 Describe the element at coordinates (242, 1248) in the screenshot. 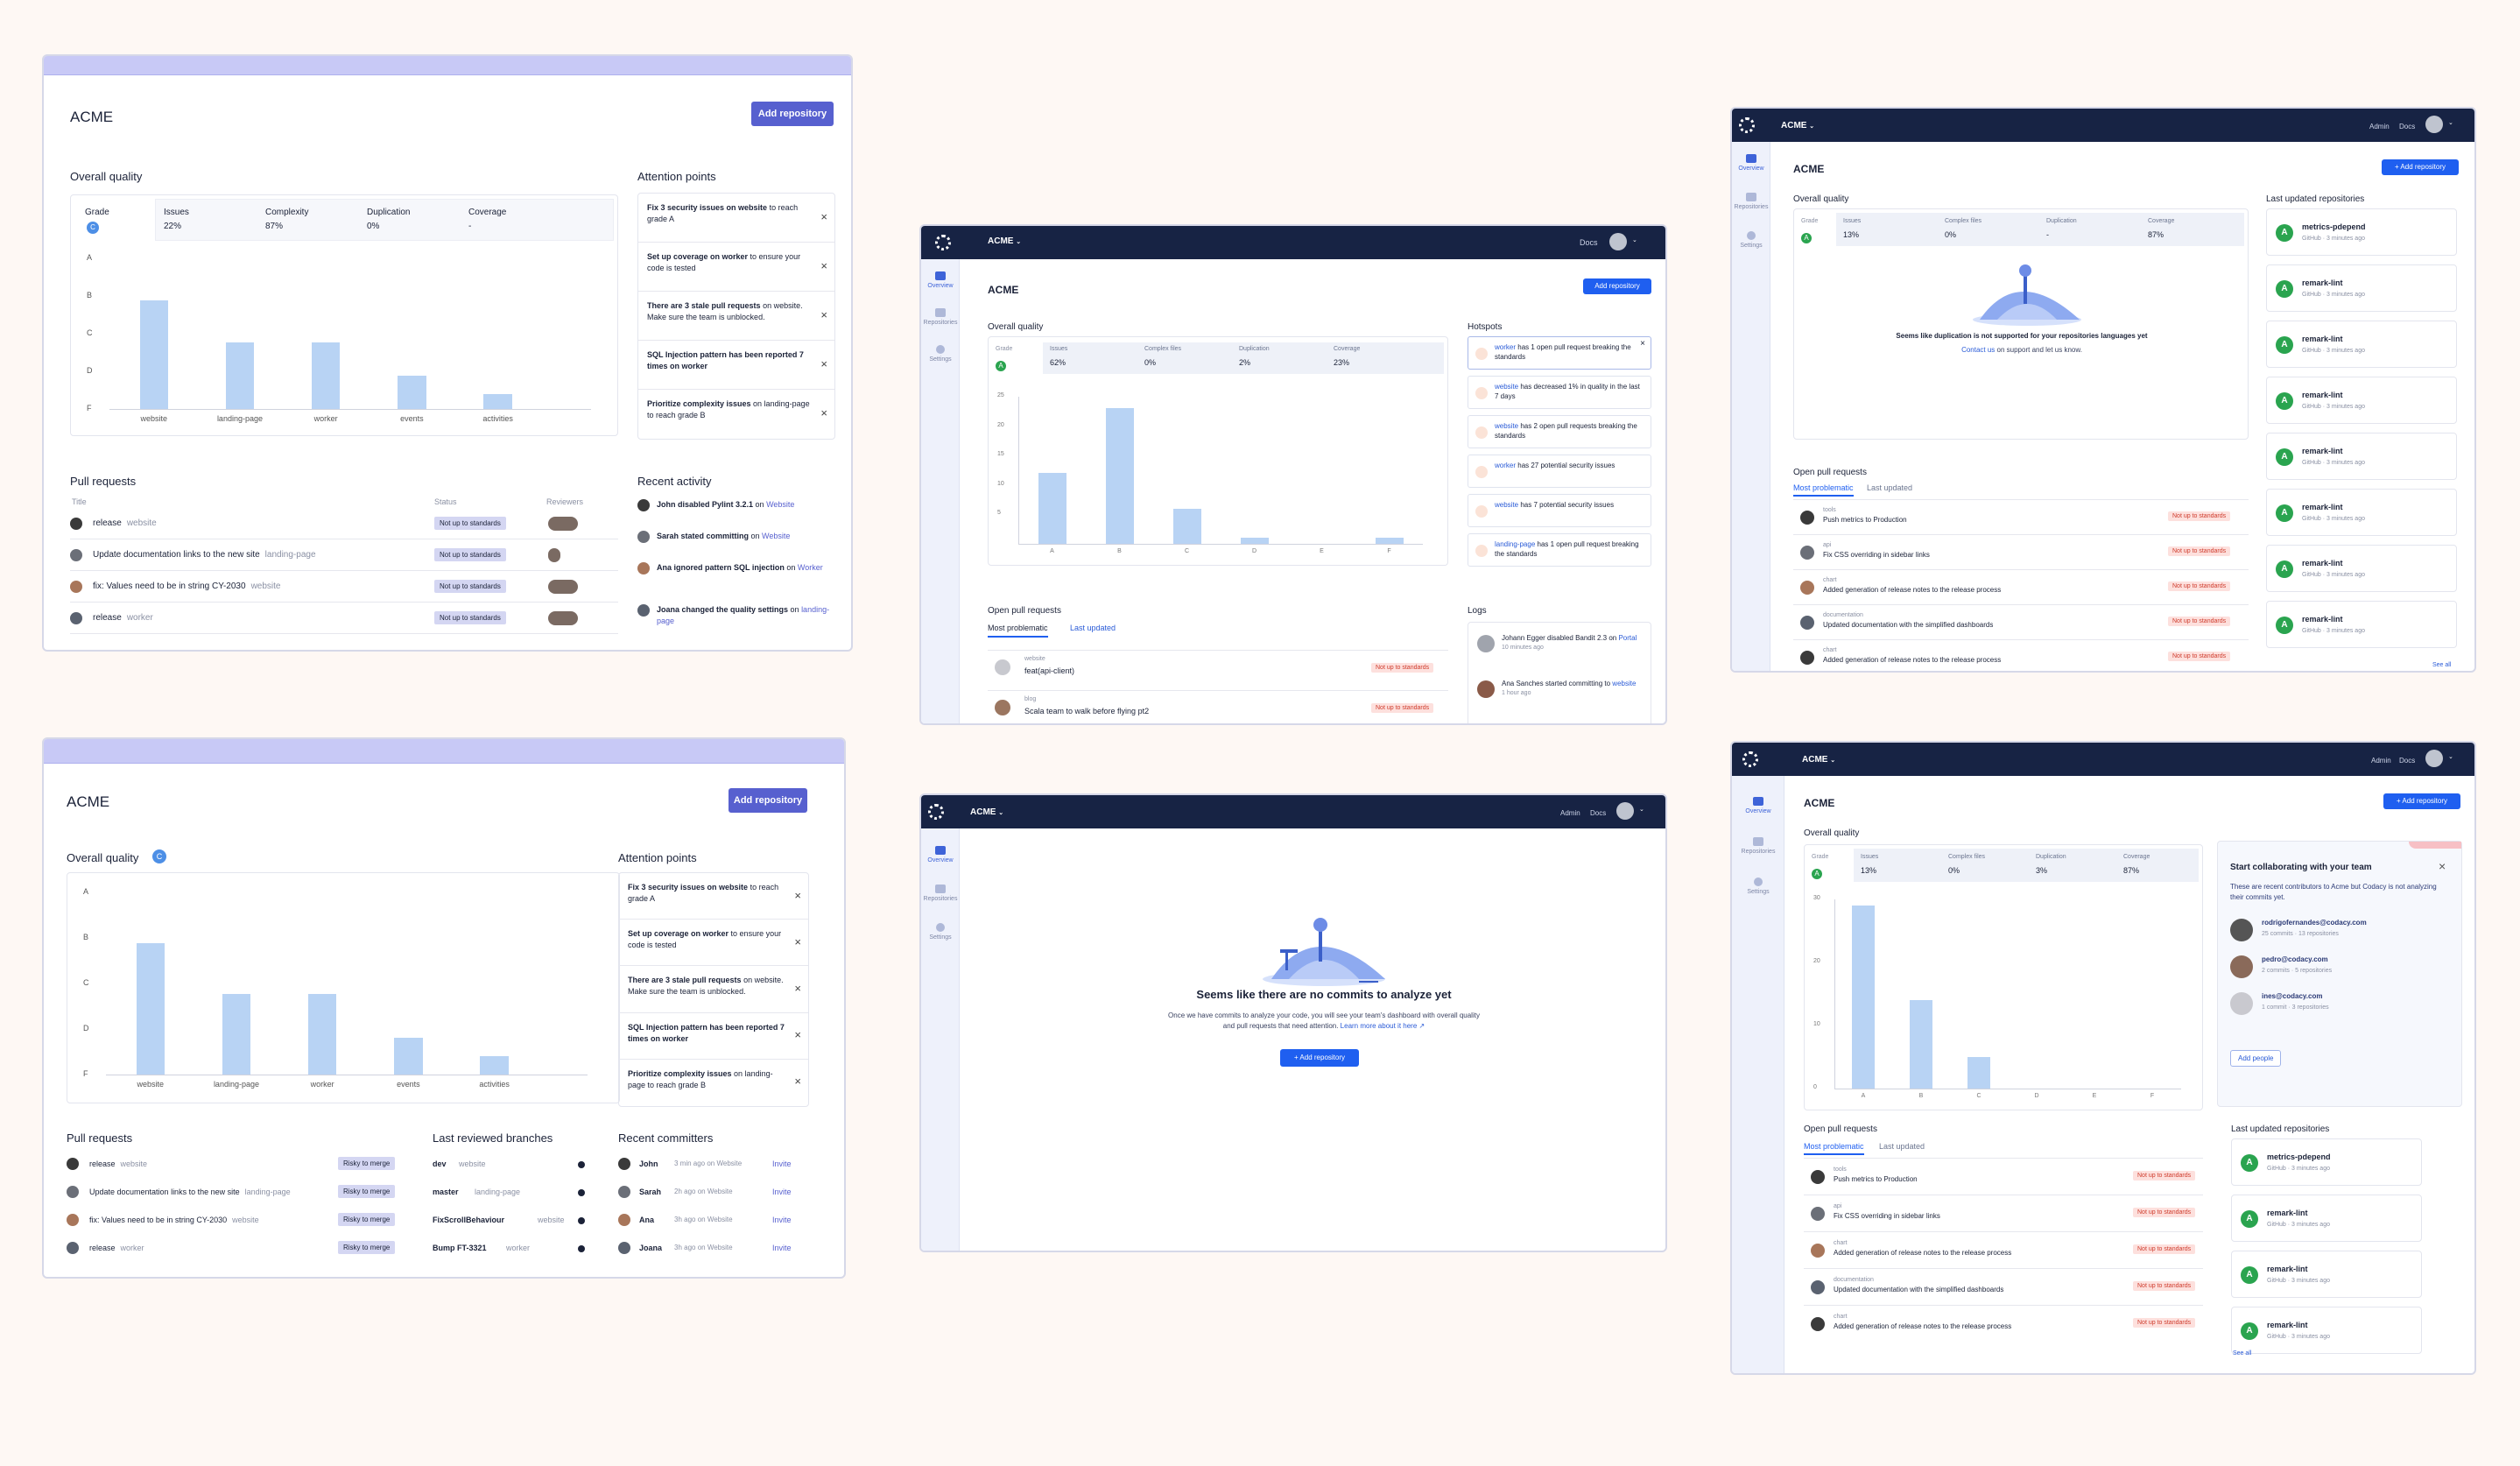

I see `table-row: release worker Risky to merge` at that location.